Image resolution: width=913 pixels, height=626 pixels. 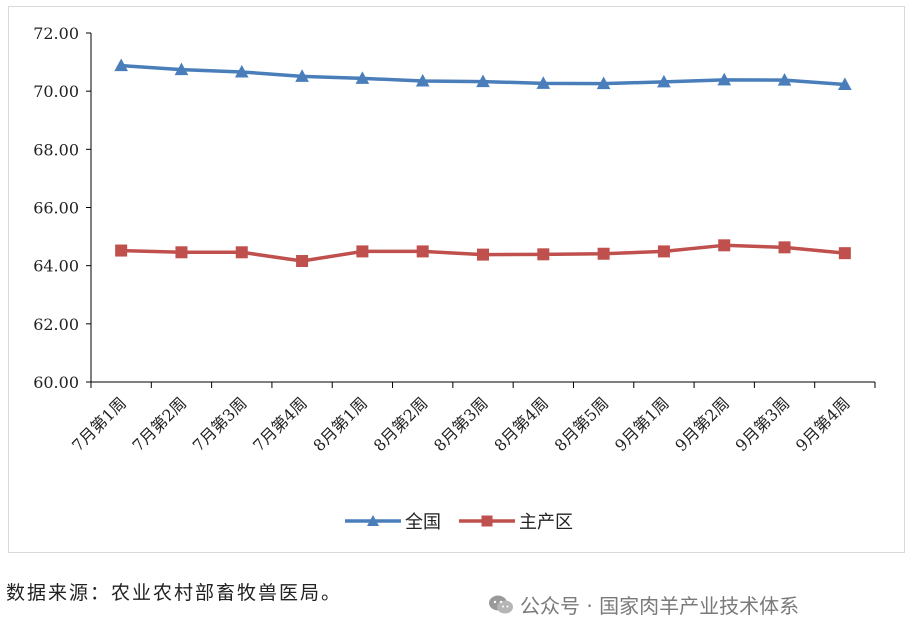 What do you see at coordinates (56, 266) in the screenshot?
I see `y-tick-label: 64.00` at bounding box center [56, 266].